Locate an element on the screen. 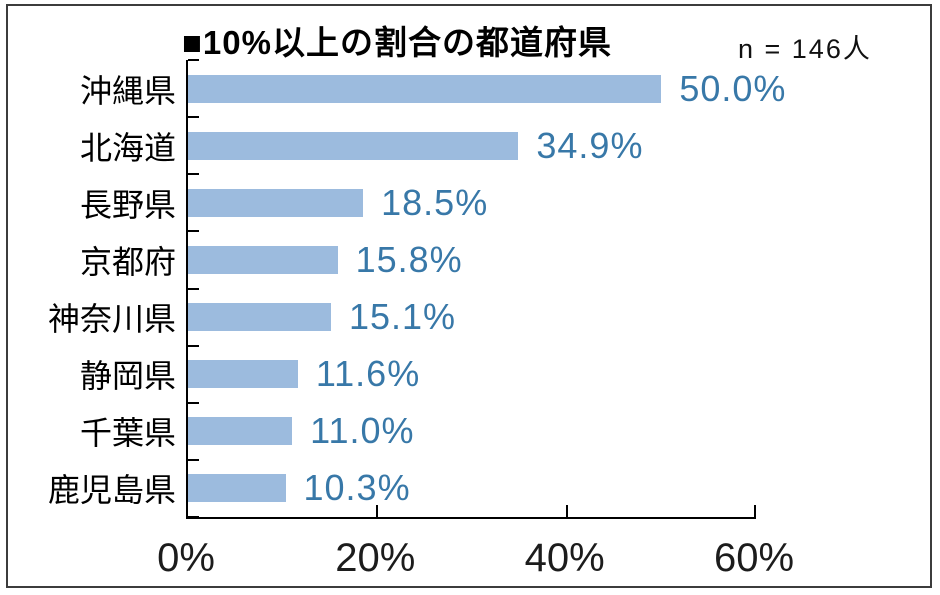 Image resolution: width=940 pixels, height=595 pixels. x-axis-label: 0% is located at coordinates (186, 558).